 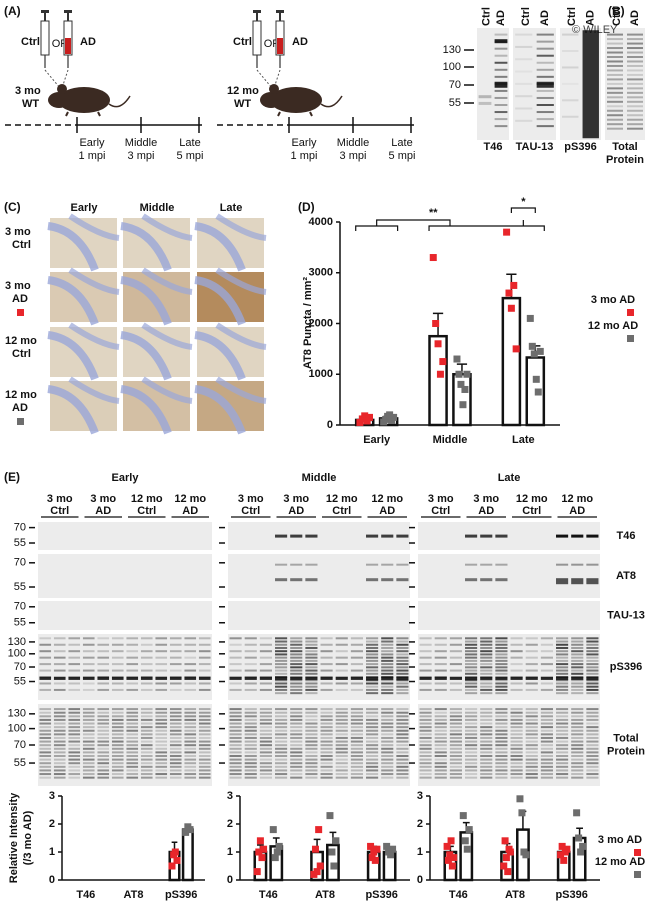 I want to click on y-tick-label: 2000, so click(x=321, y=323).